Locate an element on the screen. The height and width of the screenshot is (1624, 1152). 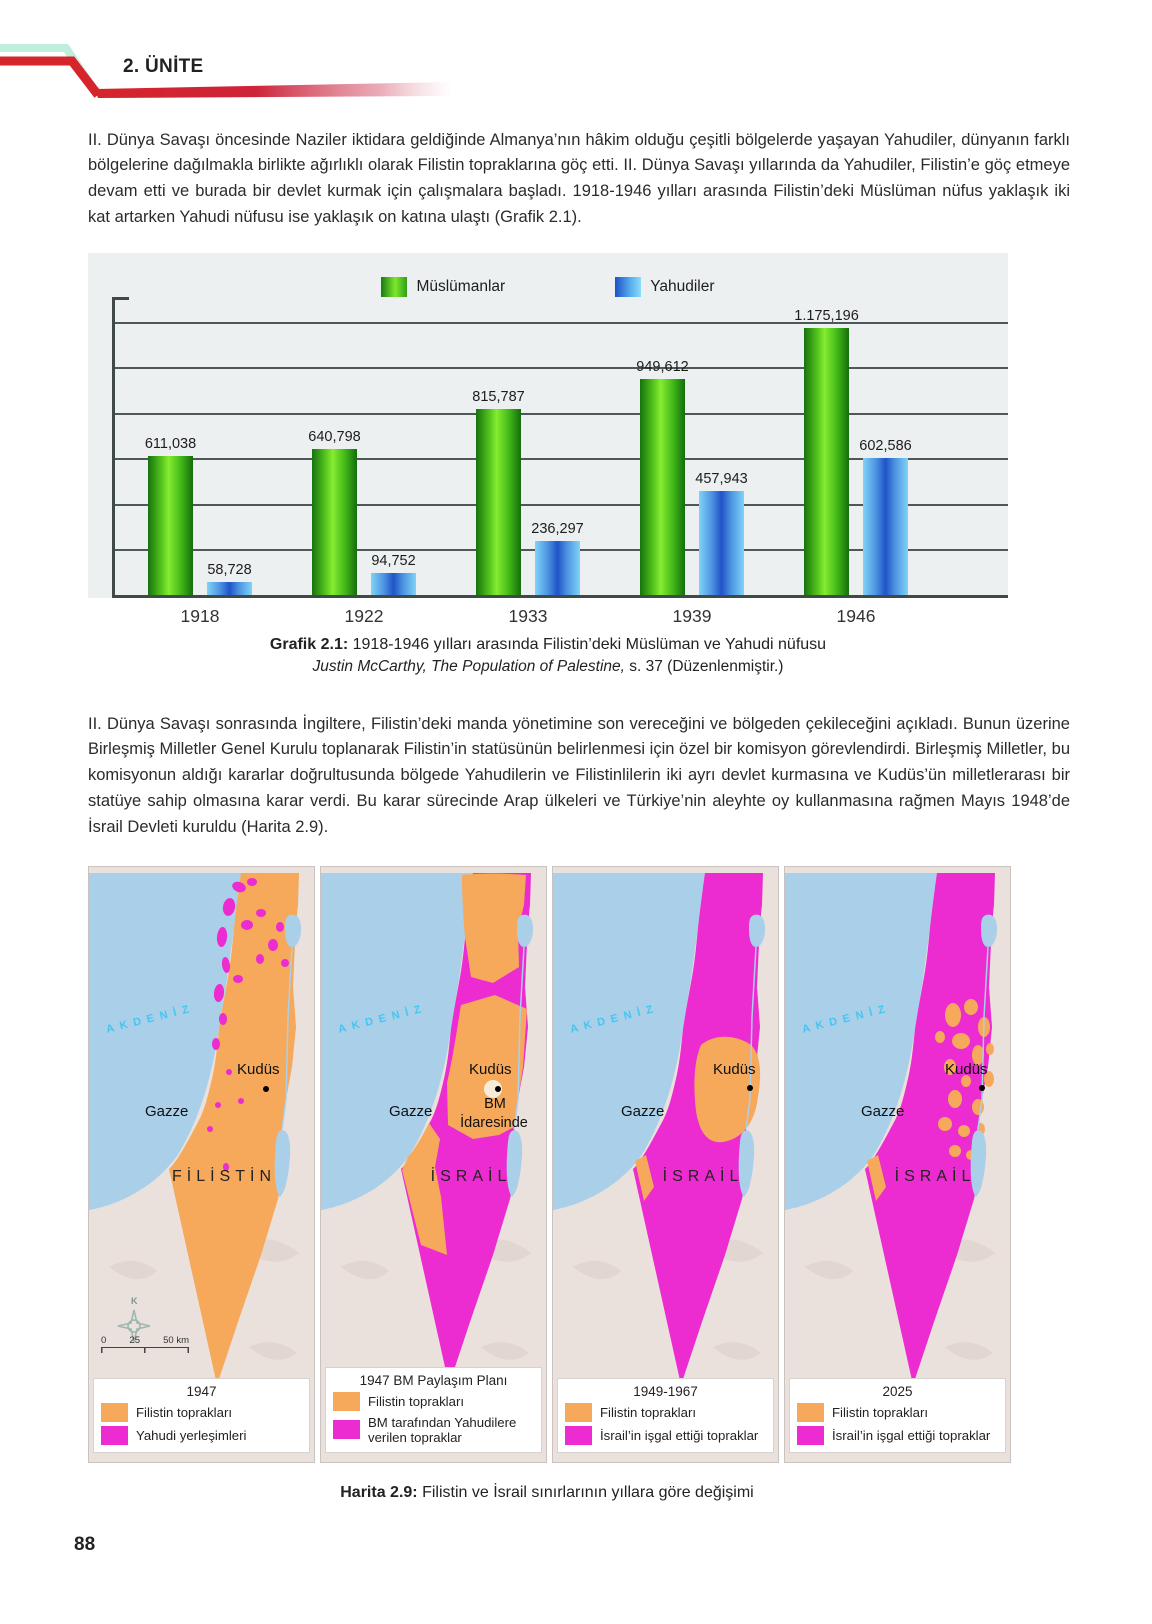
map-1947 is located at coordinates (201, 1164).